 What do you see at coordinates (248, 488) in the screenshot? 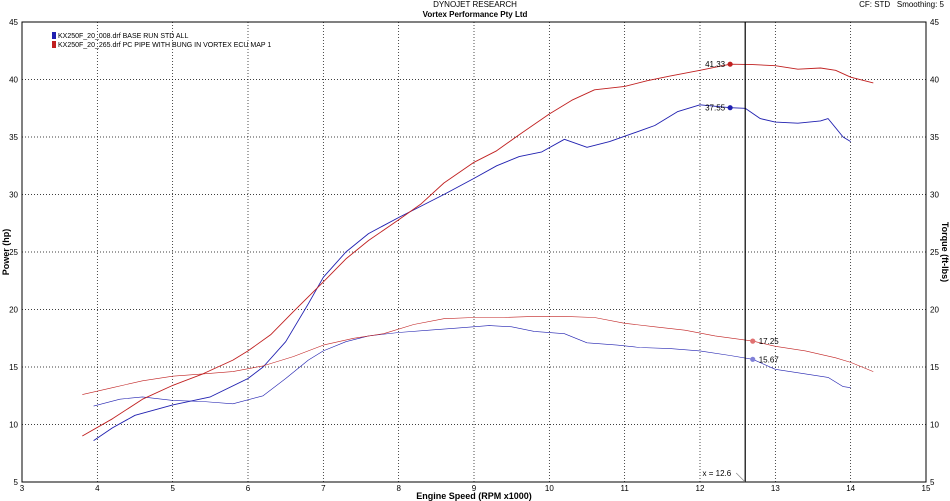
I see `x-tick-label: 6` at bounding box center [248, 488].